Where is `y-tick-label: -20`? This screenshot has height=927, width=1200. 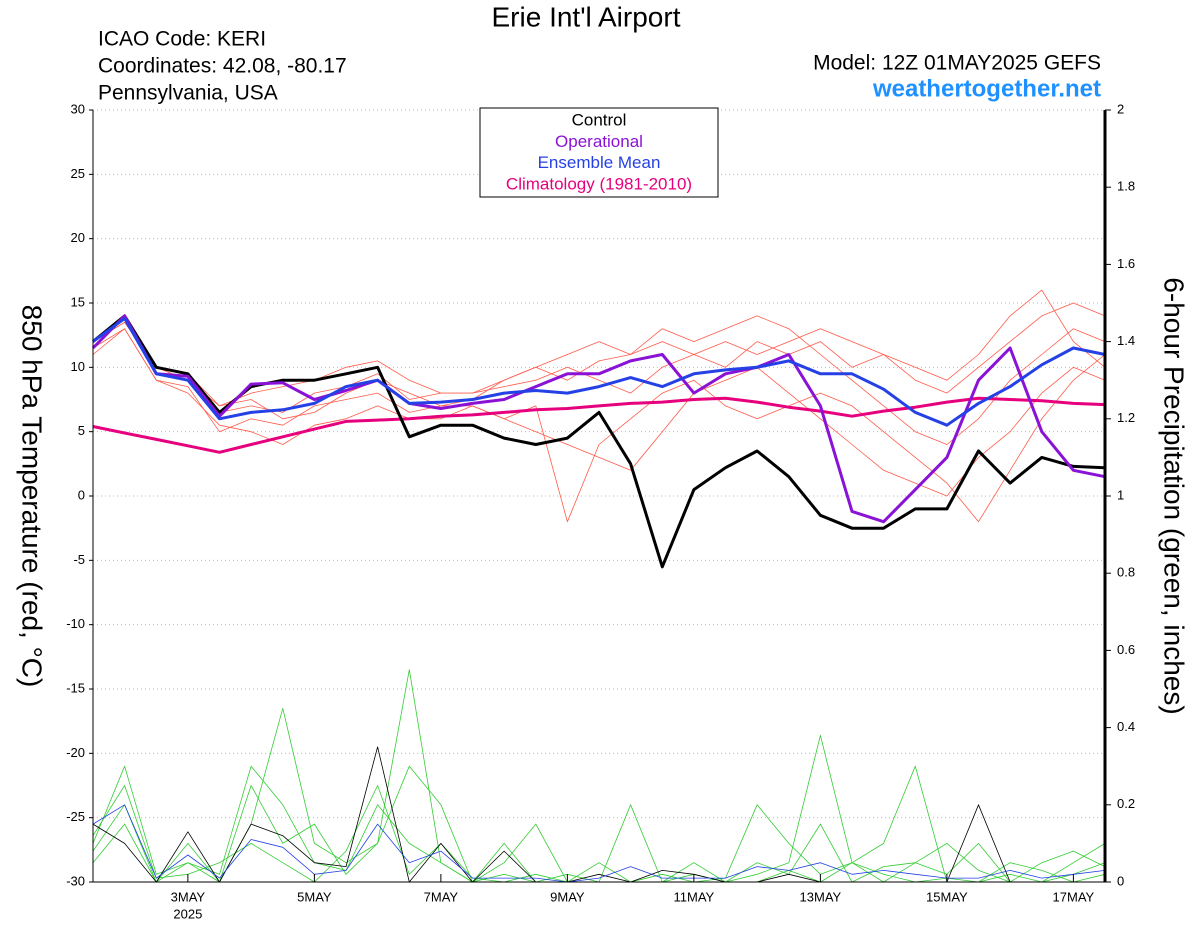
y-tick-label: -20 is located at coordinates (75, 752).